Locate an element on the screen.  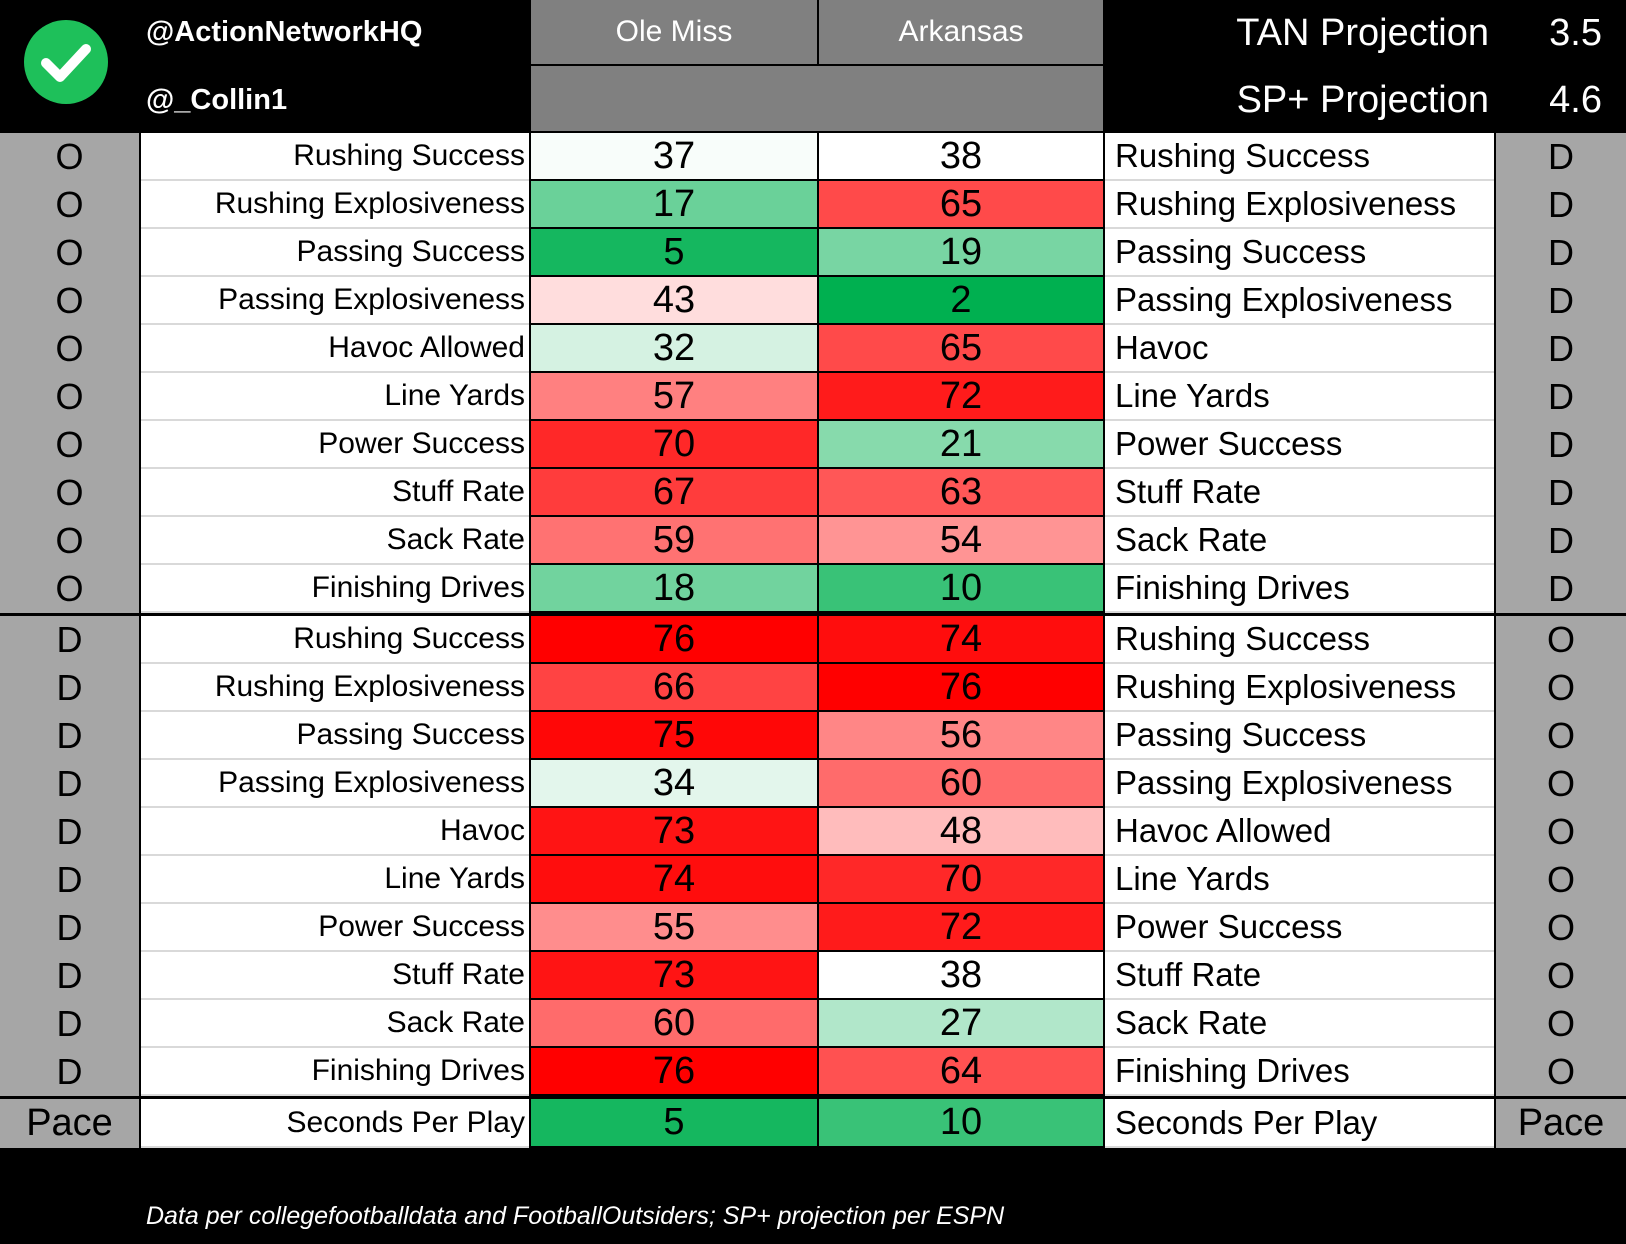
team-right-rank: 70 is located at coordinates (961, 879).